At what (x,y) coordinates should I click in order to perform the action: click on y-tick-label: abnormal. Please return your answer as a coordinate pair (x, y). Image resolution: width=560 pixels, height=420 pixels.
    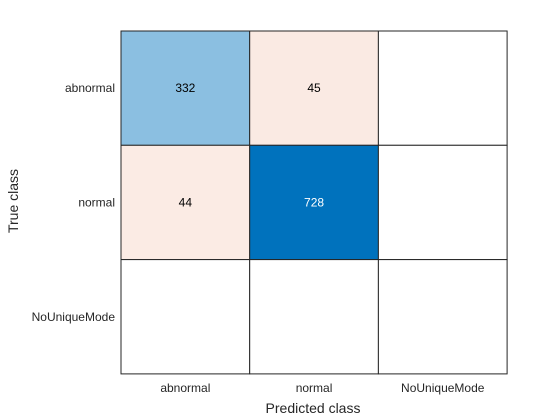
    Looking at the image, I should click on (90, 88).